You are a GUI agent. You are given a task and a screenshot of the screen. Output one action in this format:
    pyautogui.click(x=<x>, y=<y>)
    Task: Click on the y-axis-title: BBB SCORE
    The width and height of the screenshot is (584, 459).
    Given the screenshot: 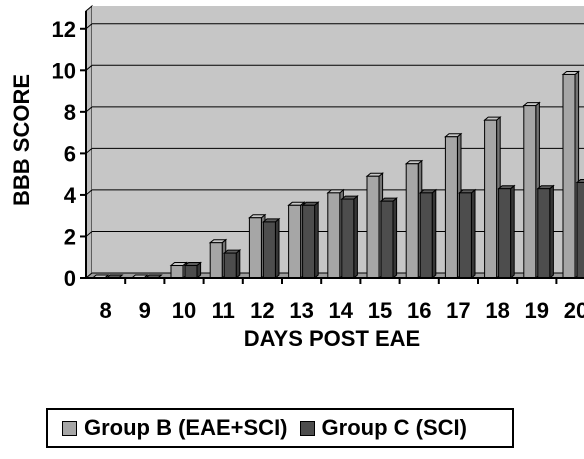 What is the action you would take?
    pyautogui.click(x=21, y=140)
    